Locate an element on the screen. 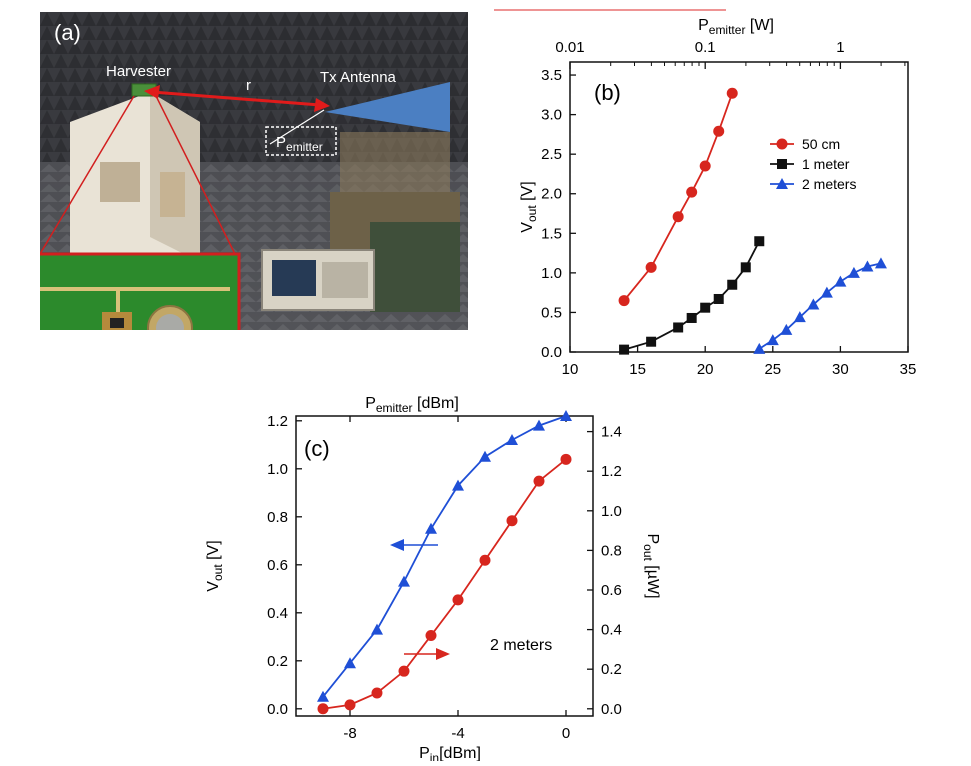  chart-b-x-tick-label: 15 is located at coordinates (637, 369).